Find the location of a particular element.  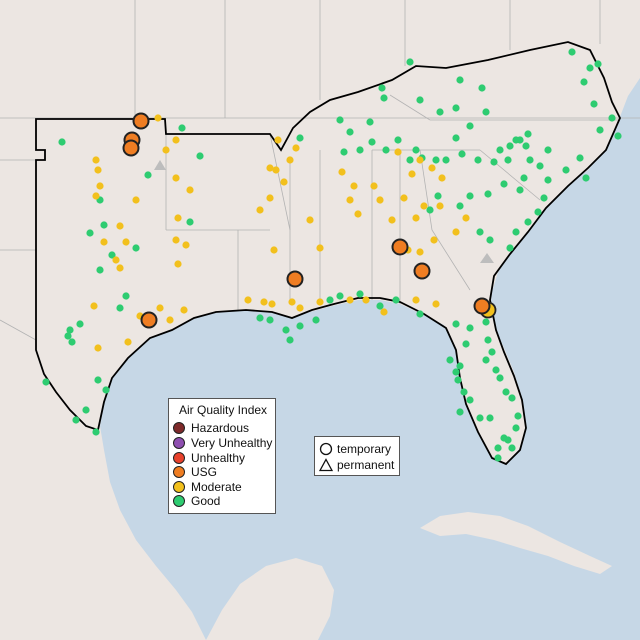

legend-item-usg: USG is located at coordinates (195, 472).